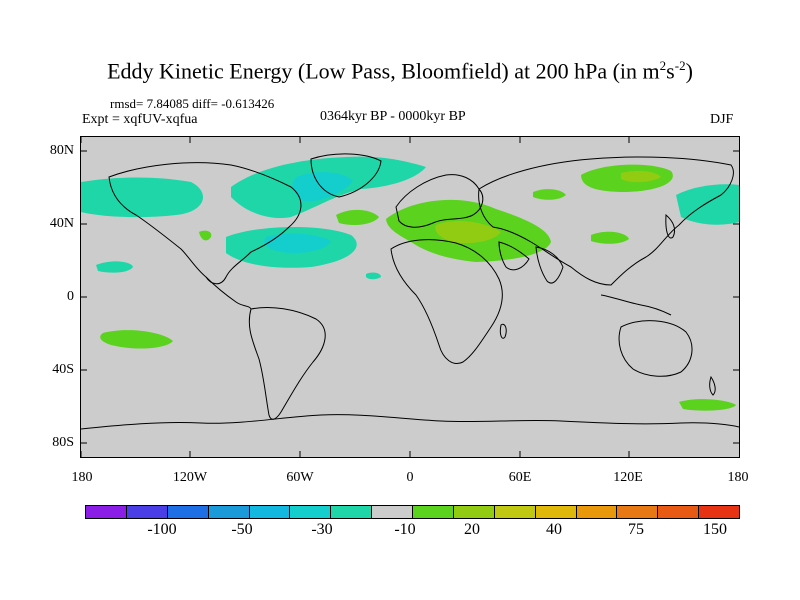  What do you see at coordinates (503, 331) in the screenshot?
I see `madagascar-coast` at bounding box center [503, 331].